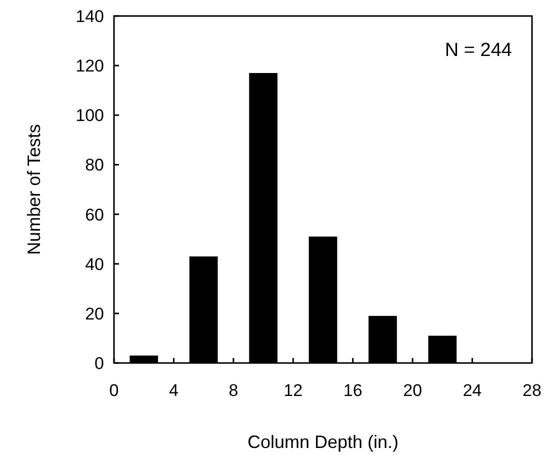  Describe the element at coordinates (412, 390) in the screenshot. I see `x-tick-label: 20` at that location.